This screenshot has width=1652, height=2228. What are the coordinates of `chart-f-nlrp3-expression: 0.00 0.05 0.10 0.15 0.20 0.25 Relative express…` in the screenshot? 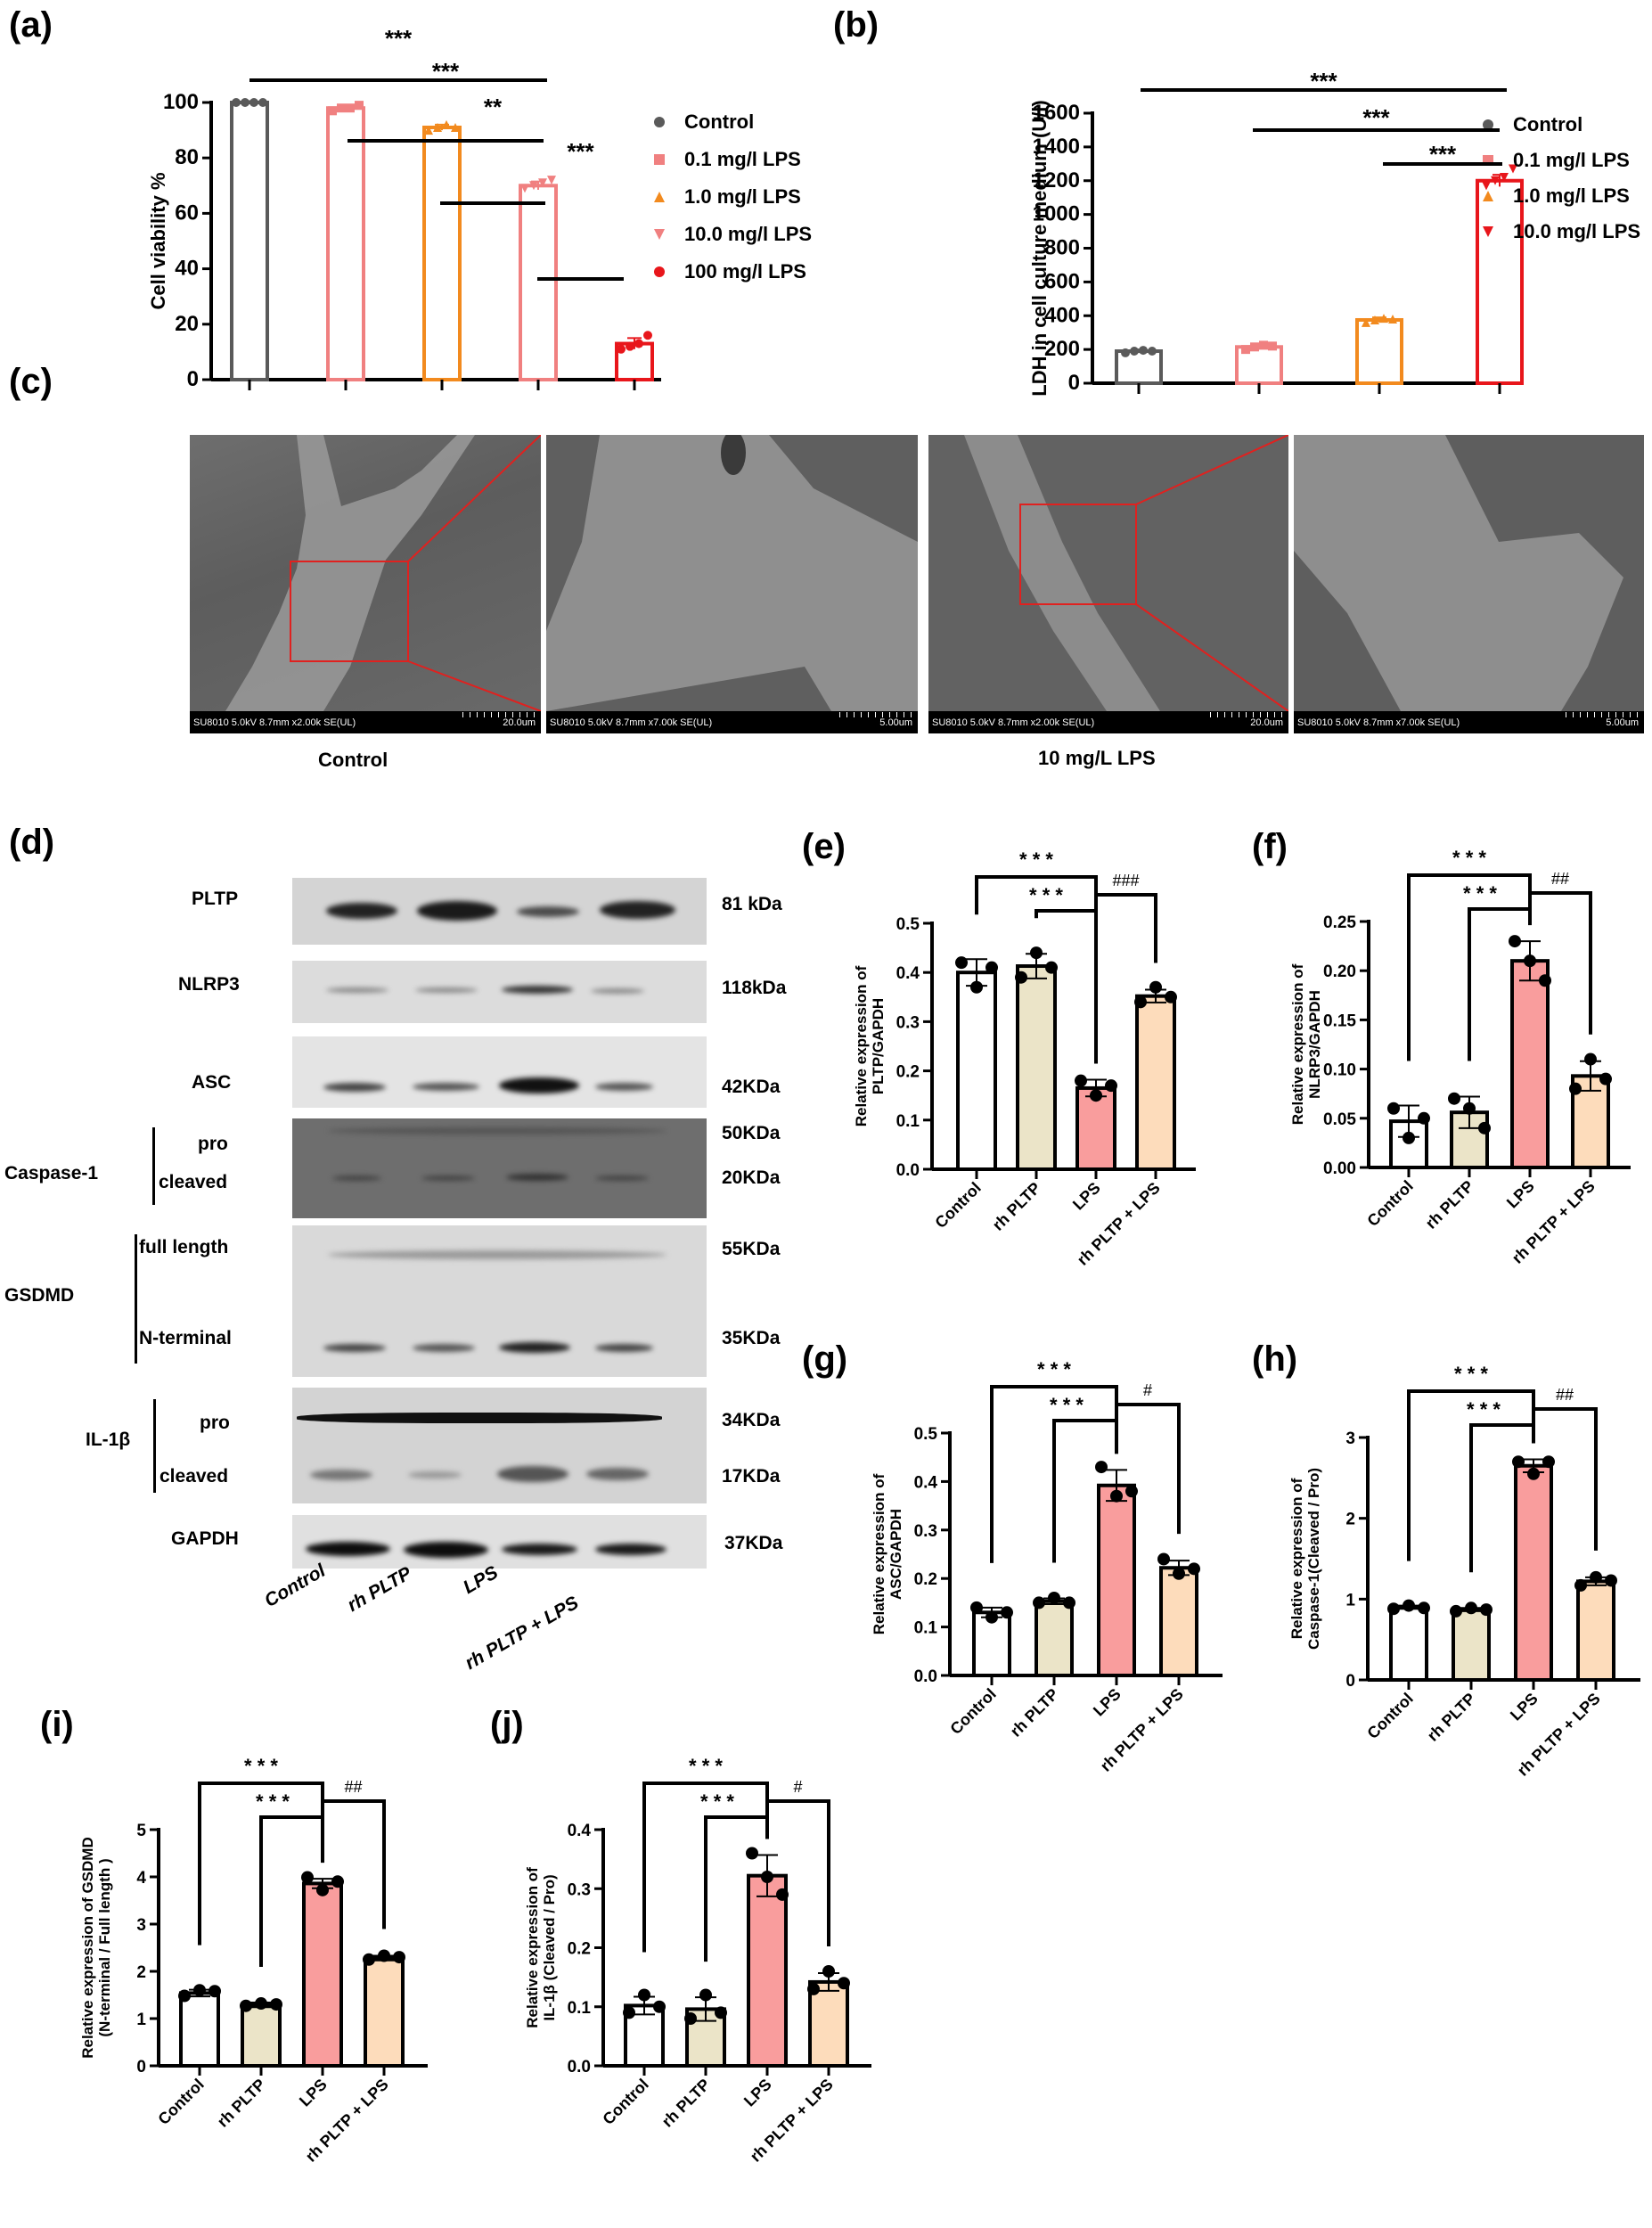 It's located at (1441, 1069).